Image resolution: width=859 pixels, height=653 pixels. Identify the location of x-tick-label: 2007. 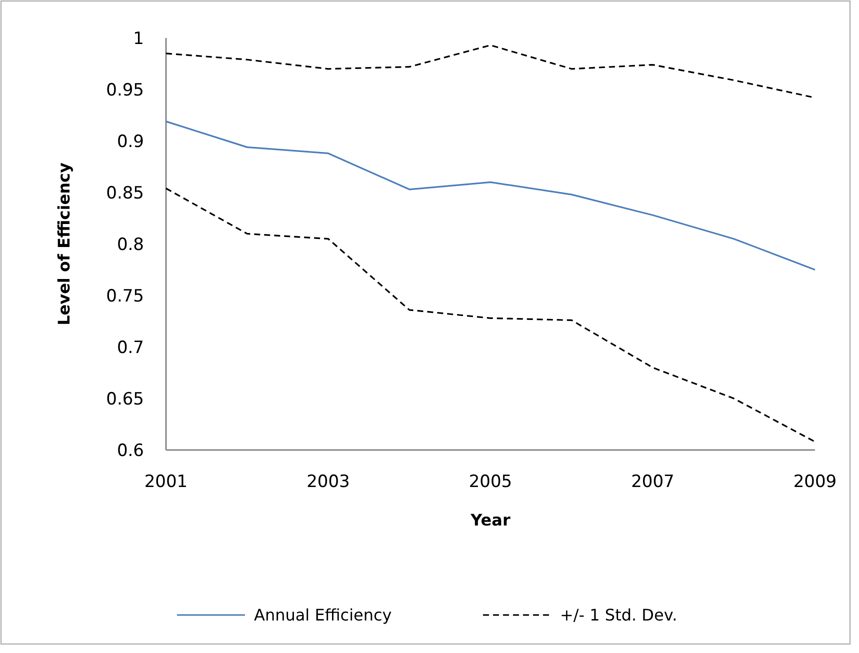
(652, 482).